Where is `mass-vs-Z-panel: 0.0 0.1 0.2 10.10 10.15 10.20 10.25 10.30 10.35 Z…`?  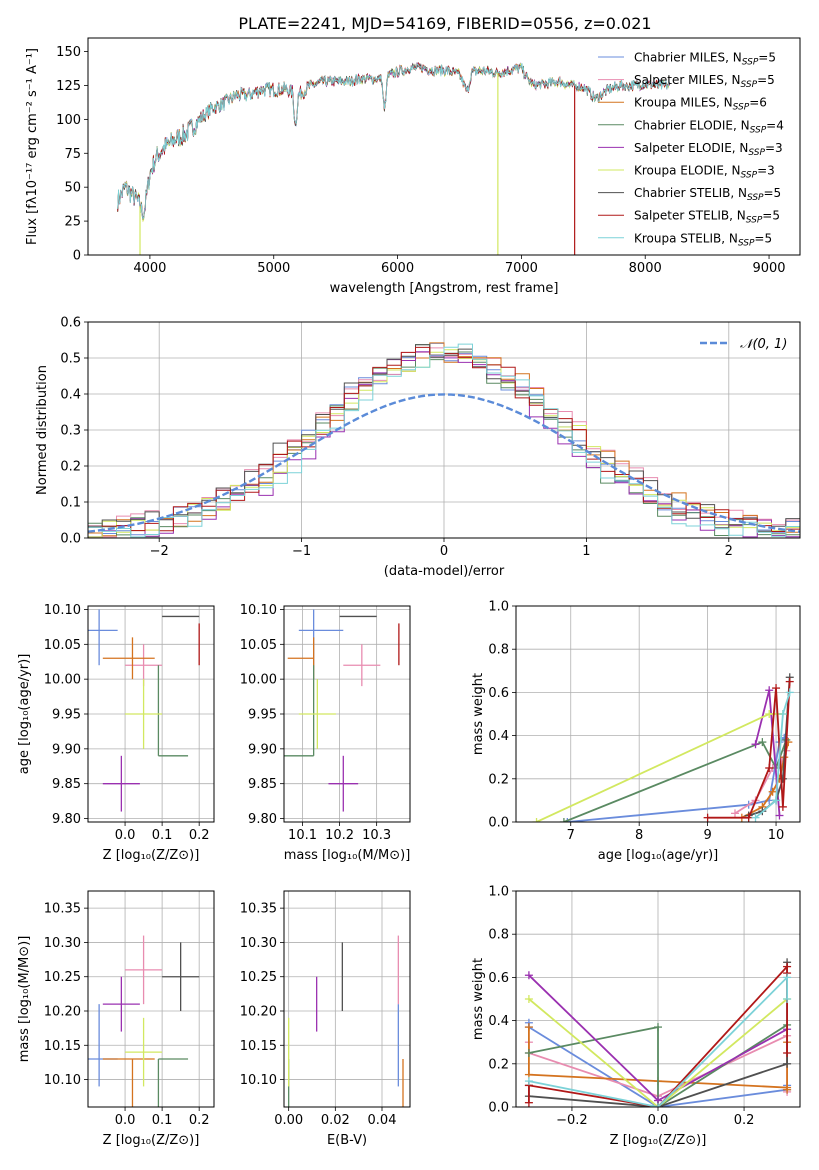 mass-vs-Z-panel: 0.0 0.1 0.2 10.10 10.15 10.20 10.25 10.30 10.35 Z… is located at coordinates (116, 1019).